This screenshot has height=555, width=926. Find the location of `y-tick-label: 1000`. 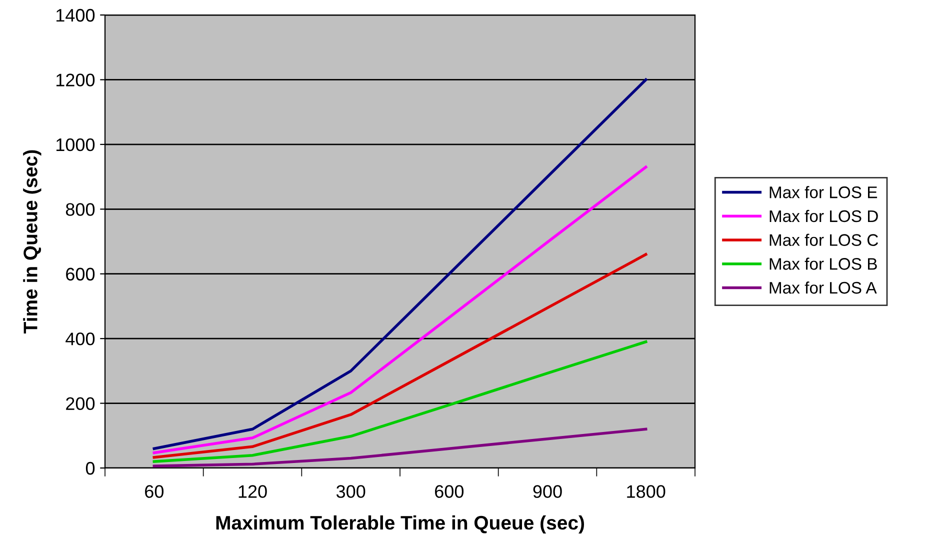

y-tick-label: 1000 is located at coordinates (75, 145).